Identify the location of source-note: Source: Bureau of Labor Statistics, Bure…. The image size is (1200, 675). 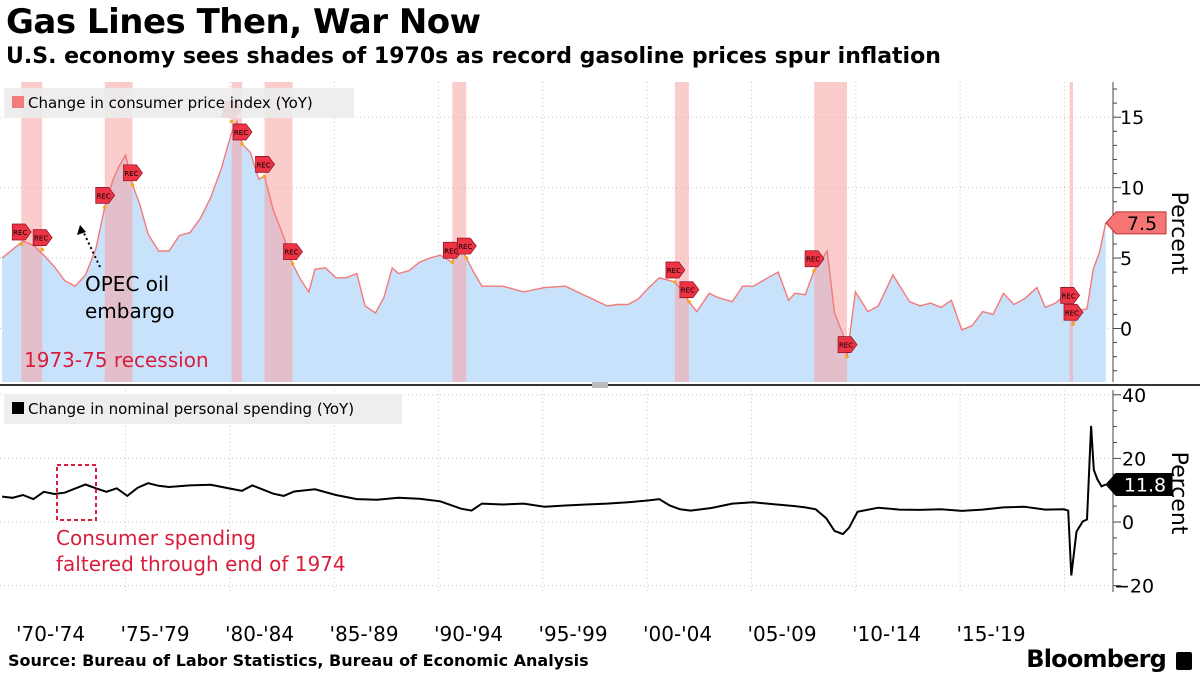
(298, 660).